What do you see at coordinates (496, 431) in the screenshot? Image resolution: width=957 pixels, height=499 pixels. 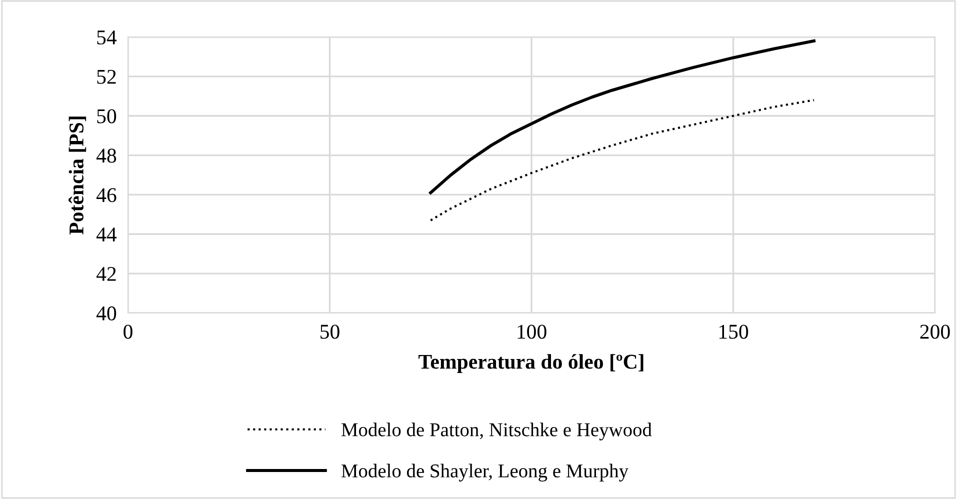 I see `legend-label: Modelo de Patton, Nitschke e Heywood` at bounding box center [496, 431].